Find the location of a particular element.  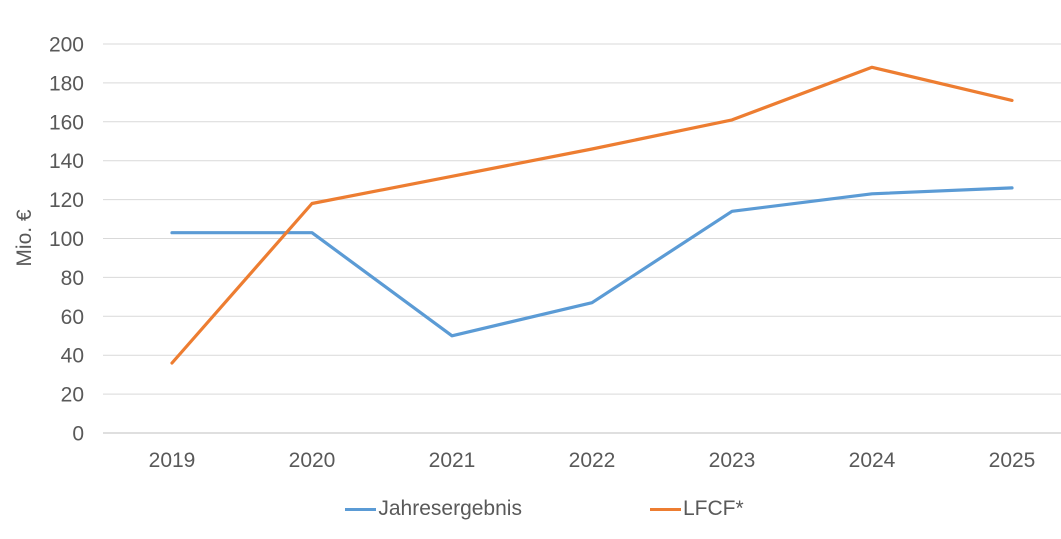

x-tick-label: 2020 is located at coordinates (312, 460).